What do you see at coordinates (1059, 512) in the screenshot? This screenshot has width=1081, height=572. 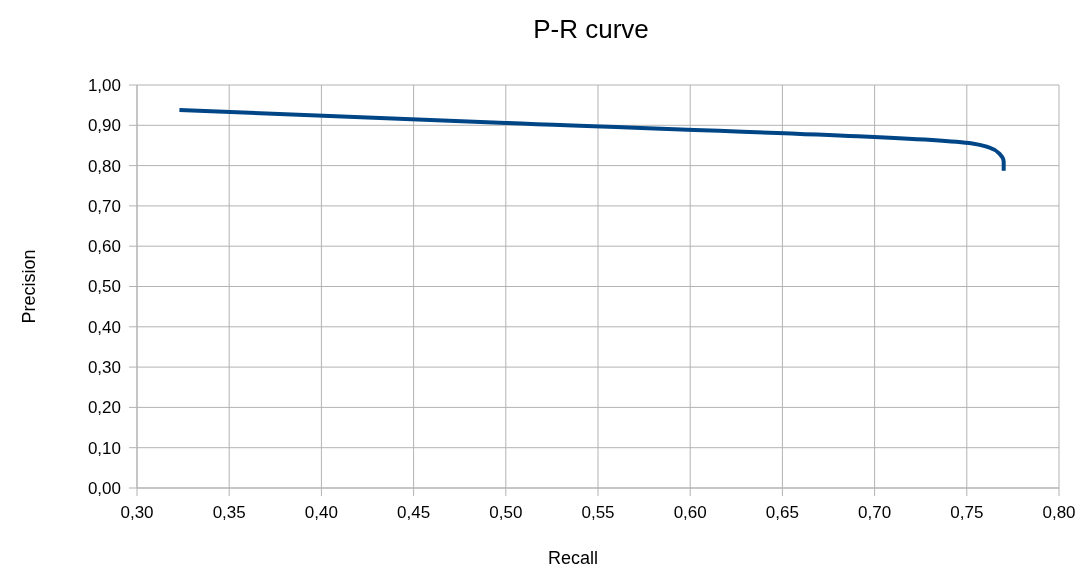 I see `x-tick-label: 0,80` at bounding box center [1059, 512].